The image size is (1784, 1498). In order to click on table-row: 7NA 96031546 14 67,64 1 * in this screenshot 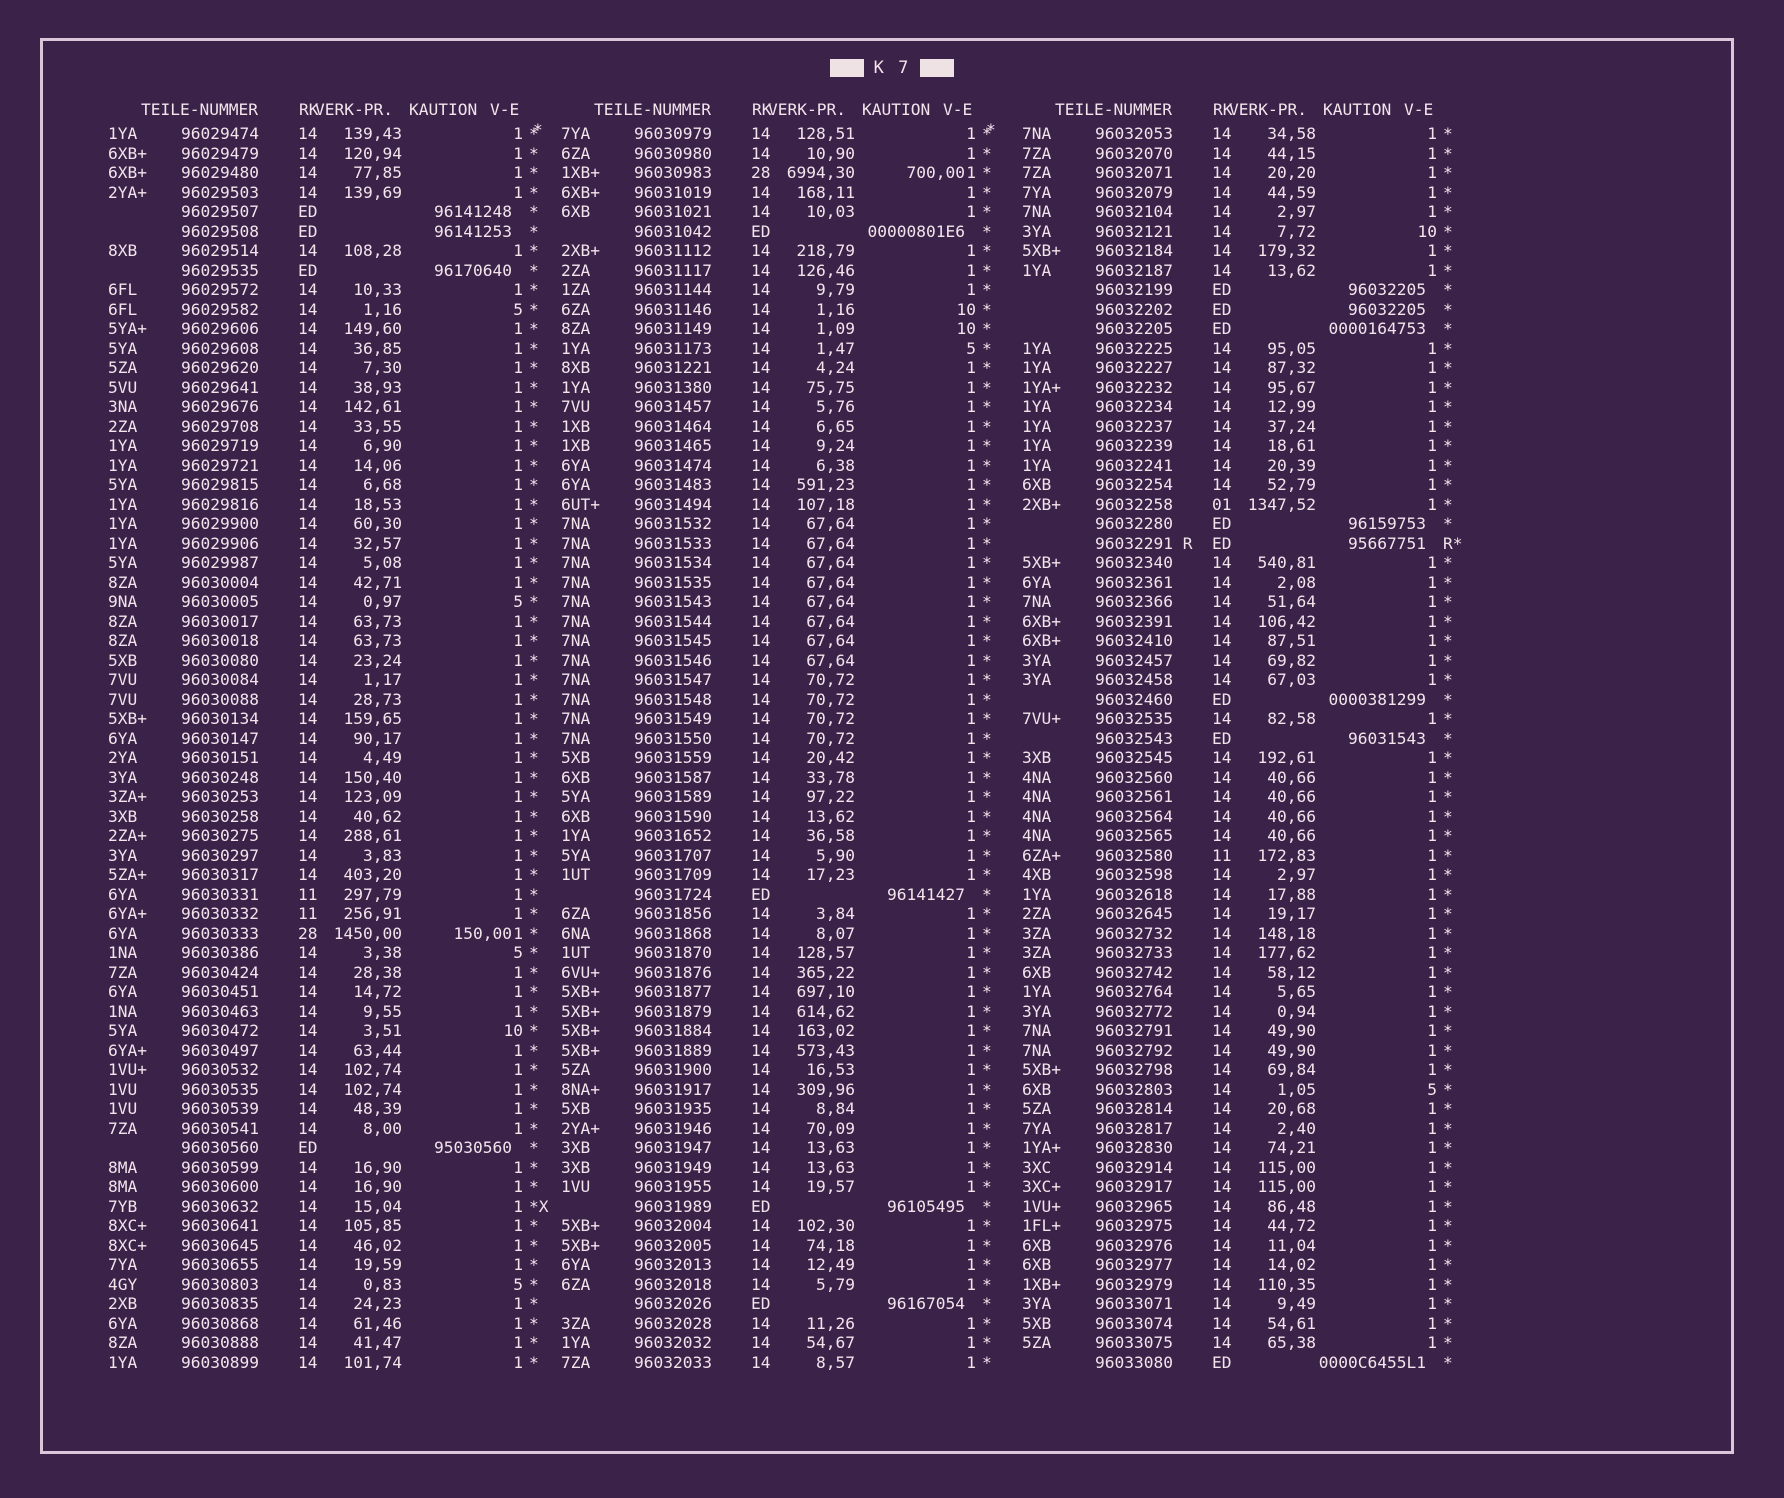, I will do `click(1061, 661)`.